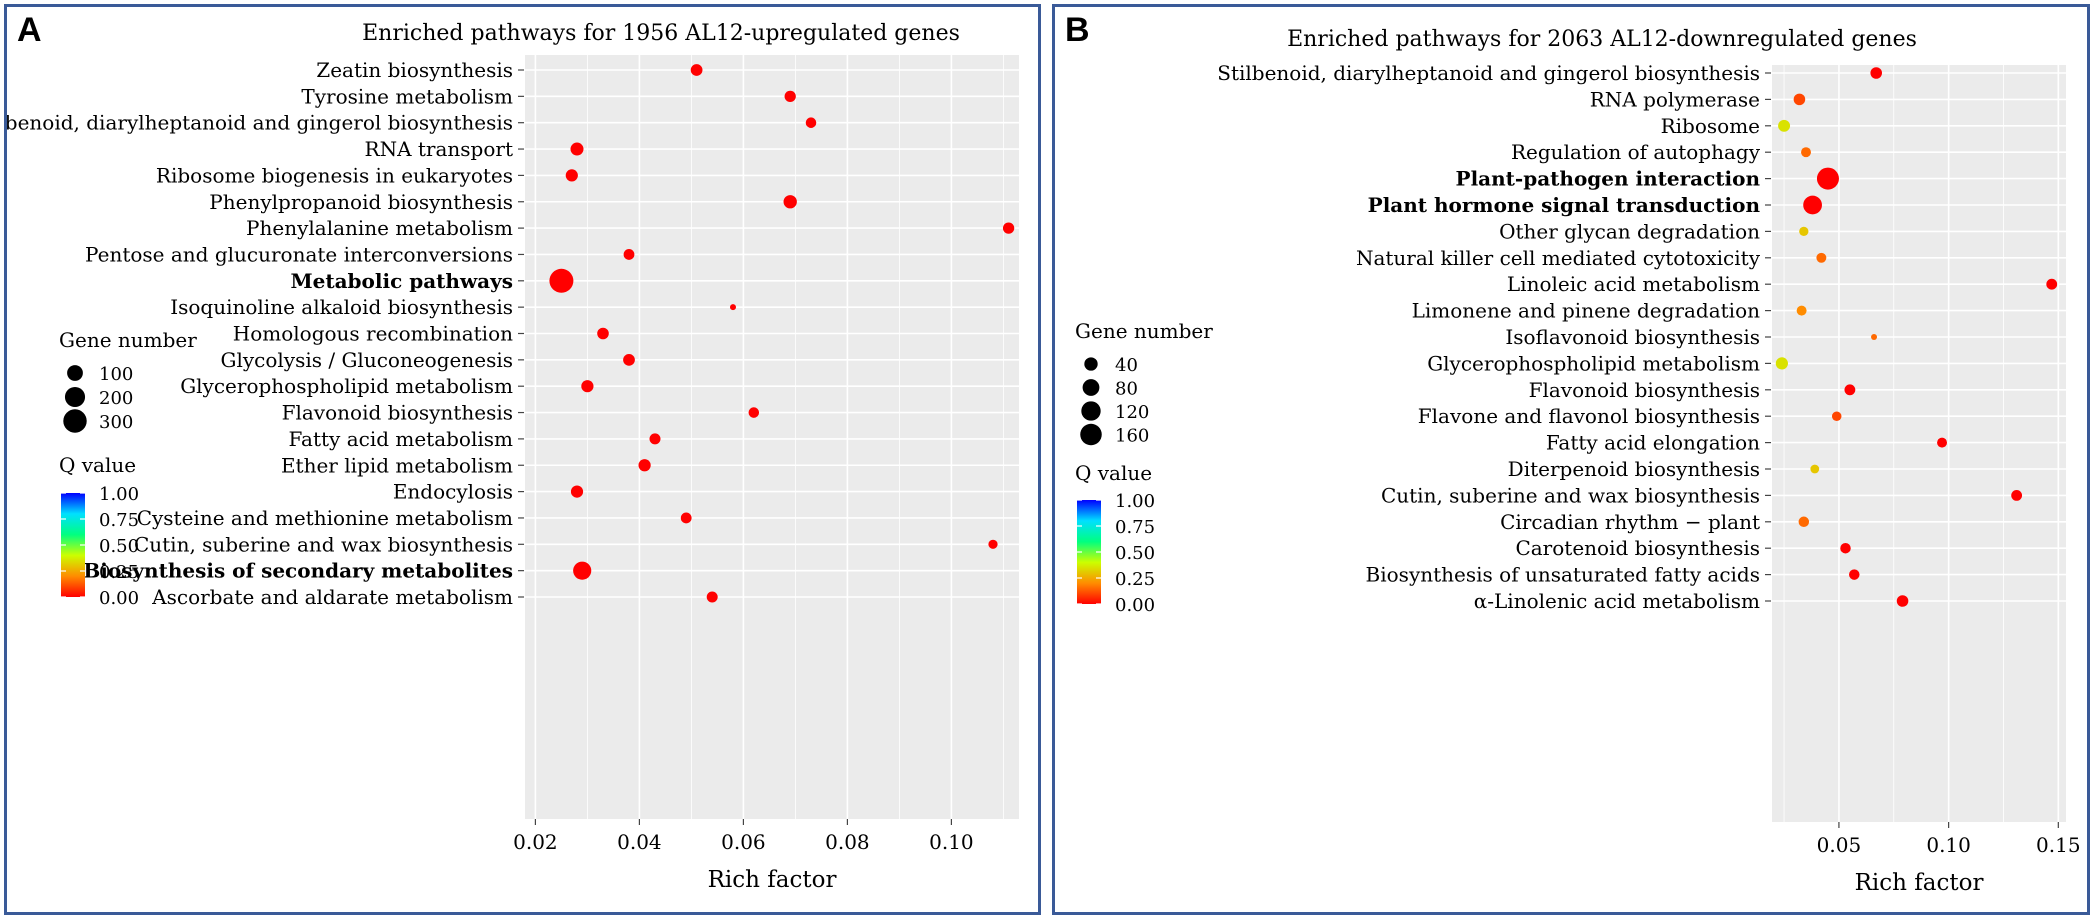 This screenshot has width=2094, height=922. What do you see at coordinates (401, 439) in the screenshot?
I see `y-tick-label: Fatty acid metabolism` at bounding box center [401, 439].